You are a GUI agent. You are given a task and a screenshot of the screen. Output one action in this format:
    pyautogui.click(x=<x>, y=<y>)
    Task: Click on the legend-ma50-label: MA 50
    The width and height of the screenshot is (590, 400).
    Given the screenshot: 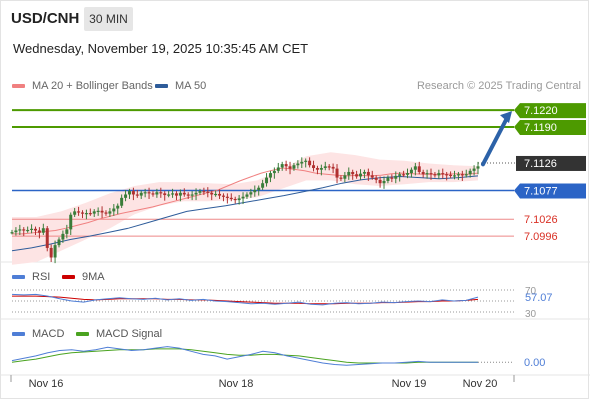 What is the action you would take?
    pyautogui.click(x=191, y=86)
    